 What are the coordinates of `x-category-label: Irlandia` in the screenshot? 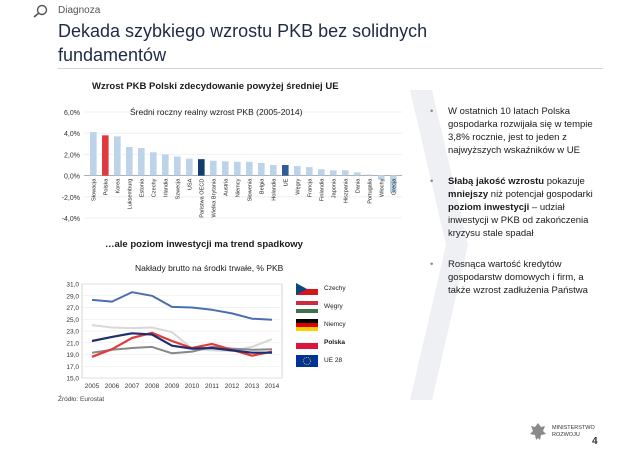 It's located at (166, 187).